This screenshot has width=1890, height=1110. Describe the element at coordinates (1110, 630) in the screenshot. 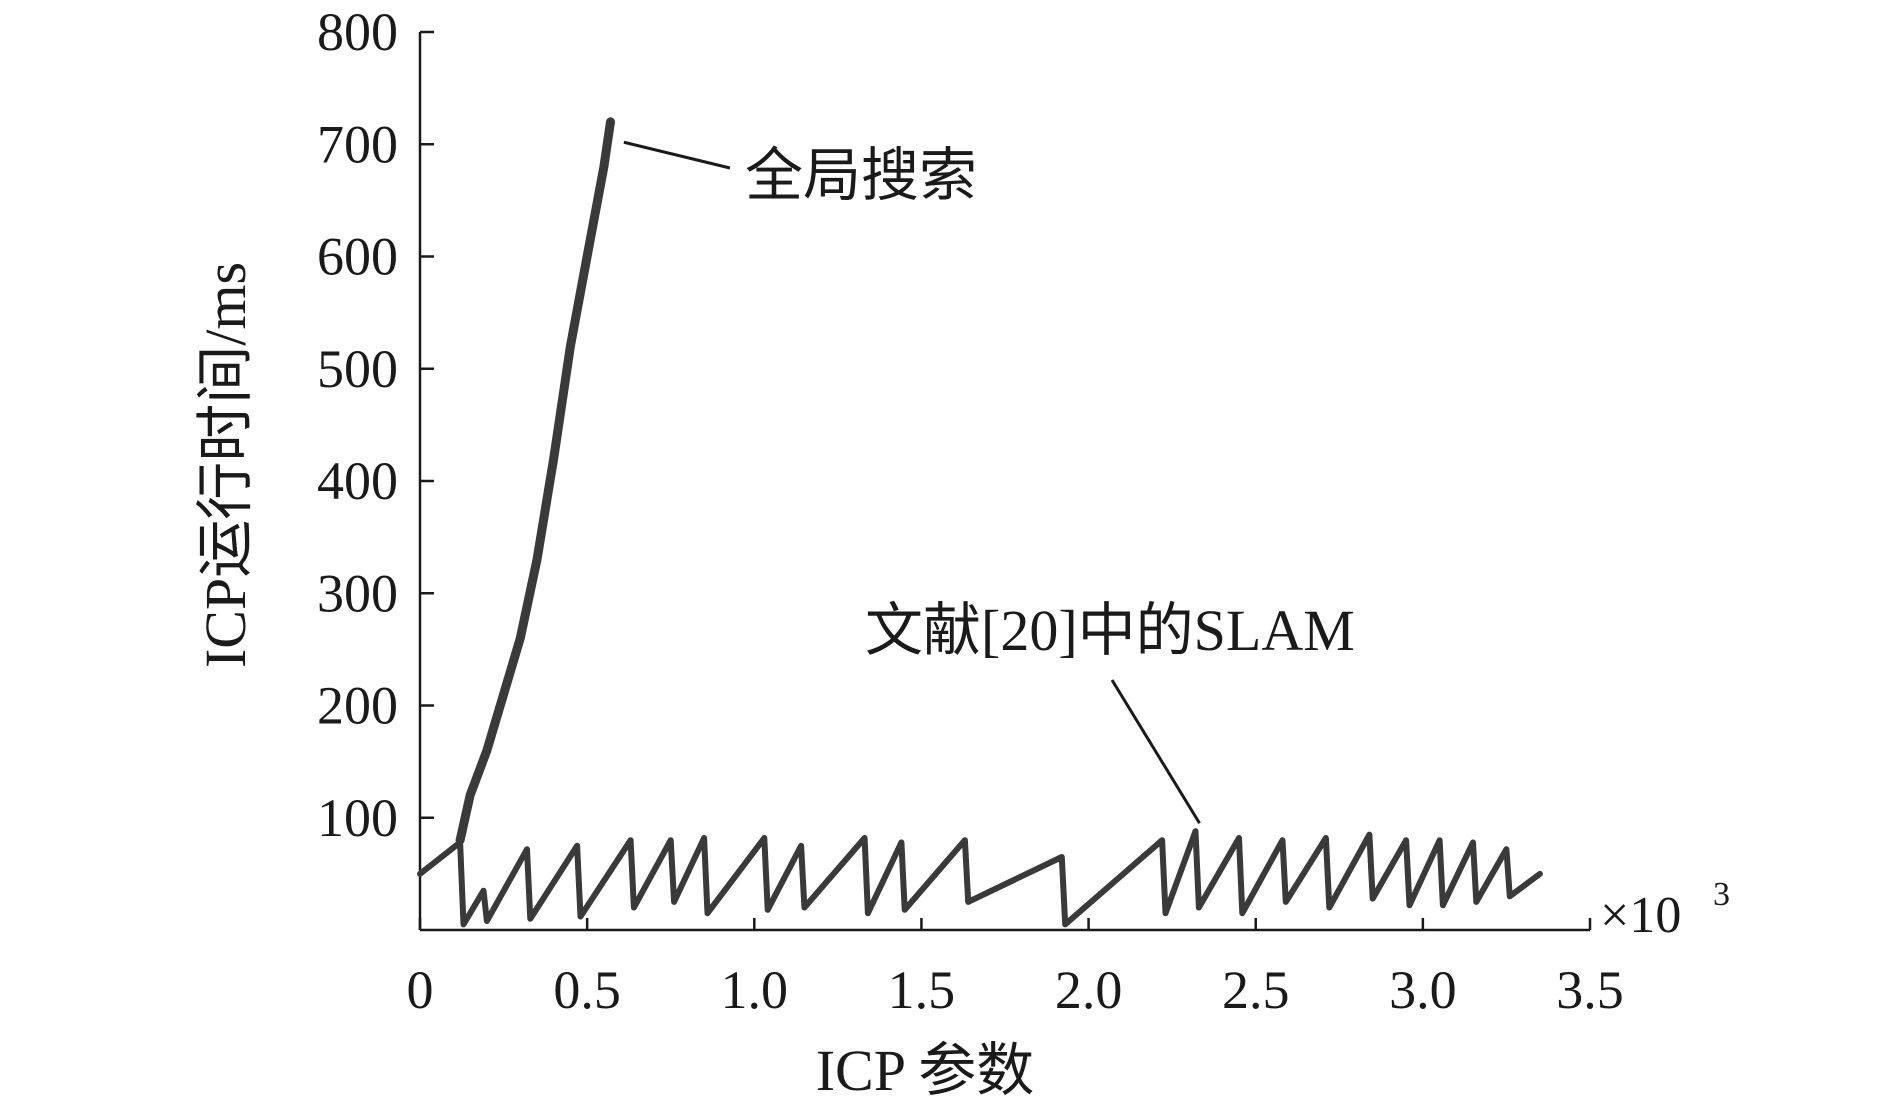

I see `annotation-slam: 文献[20]中的SLAM` at that location.